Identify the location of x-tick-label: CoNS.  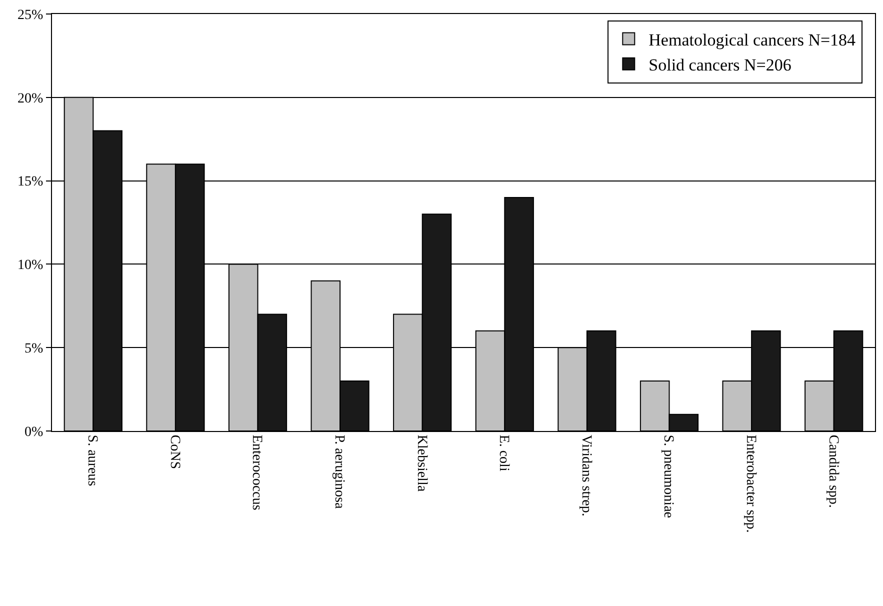
(174, 452).